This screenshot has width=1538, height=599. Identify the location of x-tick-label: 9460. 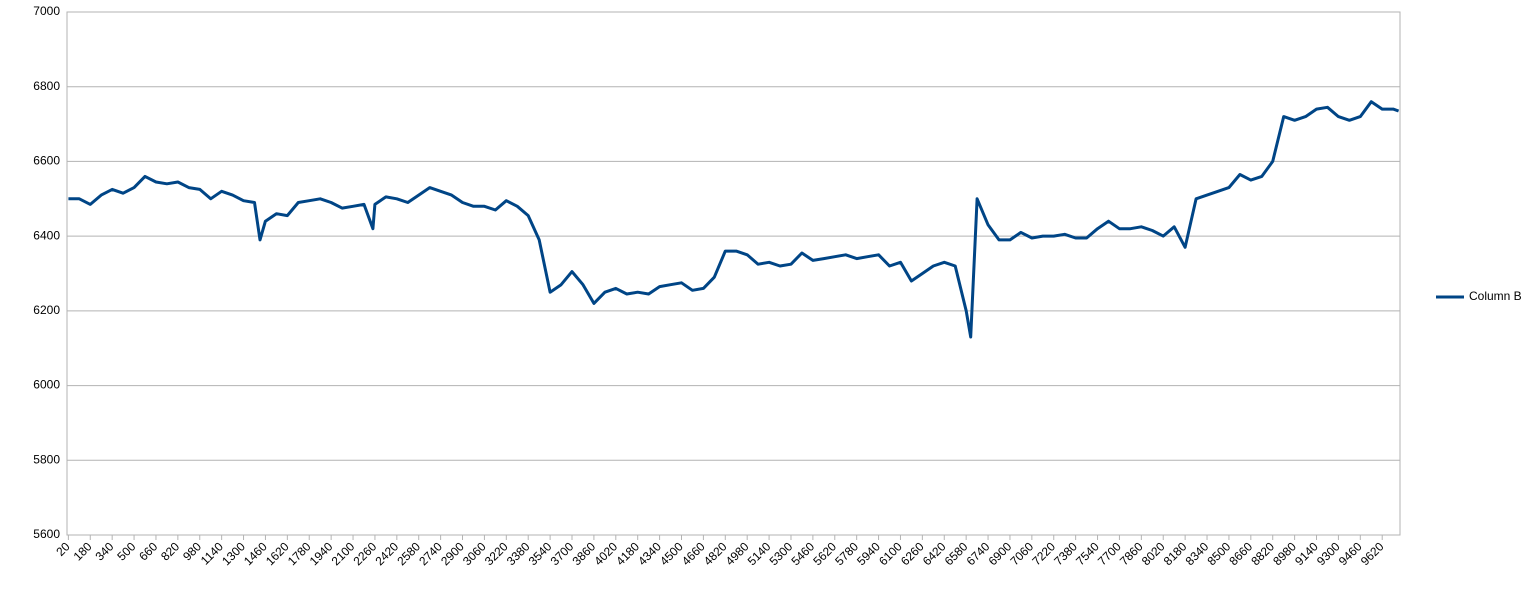
(1350, 553).